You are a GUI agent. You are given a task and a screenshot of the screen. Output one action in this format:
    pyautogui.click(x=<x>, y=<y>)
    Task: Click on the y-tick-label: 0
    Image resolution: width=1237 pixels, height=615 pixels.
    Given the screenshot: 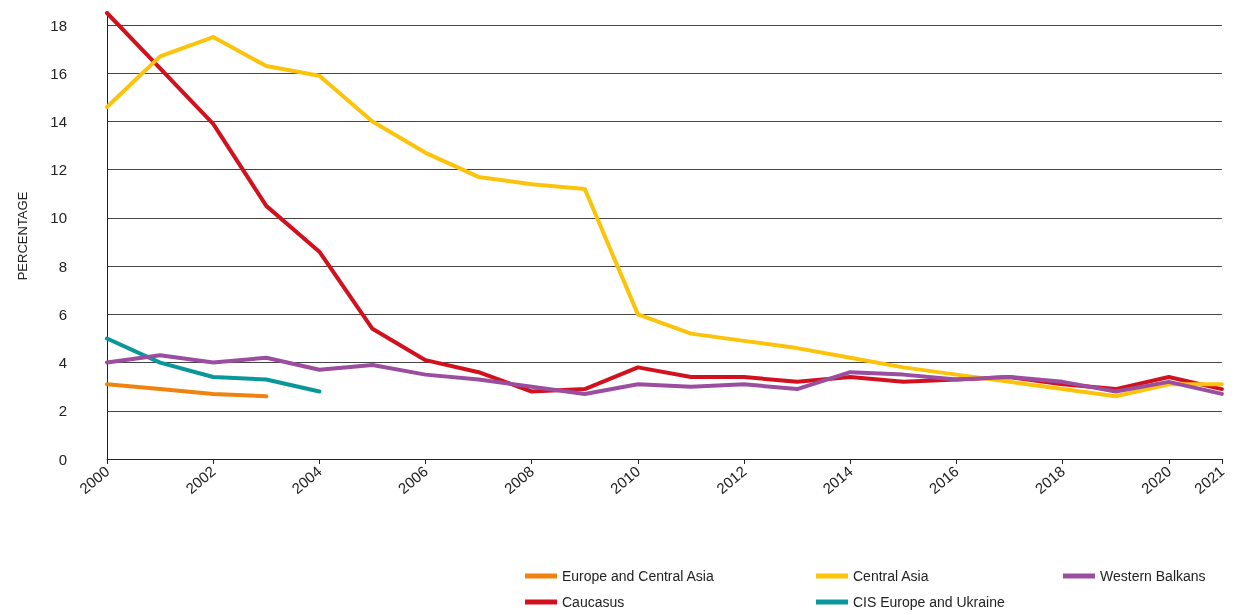 What is the action you would take?
    pyautogui.click(x=62, y=459)
    